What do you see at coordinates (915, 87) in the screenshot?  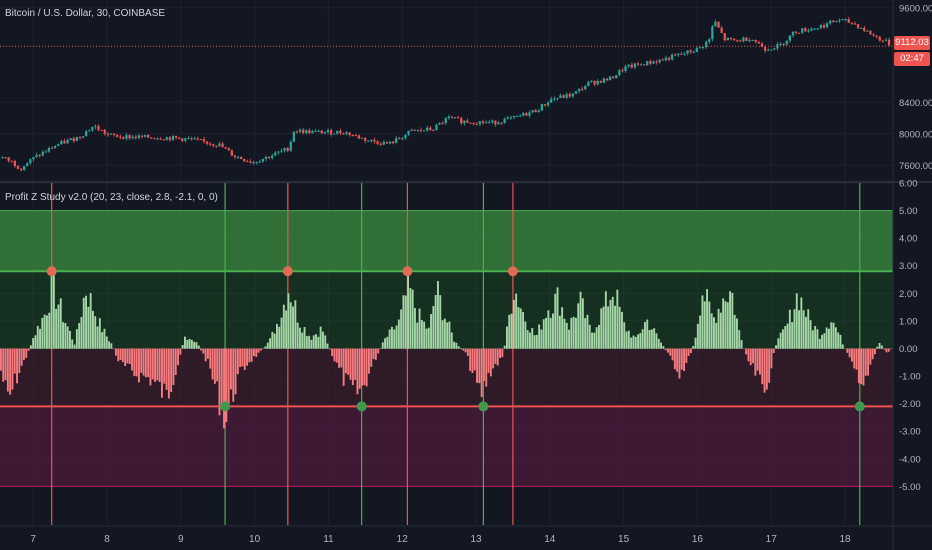 I see `price-axis: 9600.00 8400.00 8000.00 7600.00` at bounding box center [915, 87].